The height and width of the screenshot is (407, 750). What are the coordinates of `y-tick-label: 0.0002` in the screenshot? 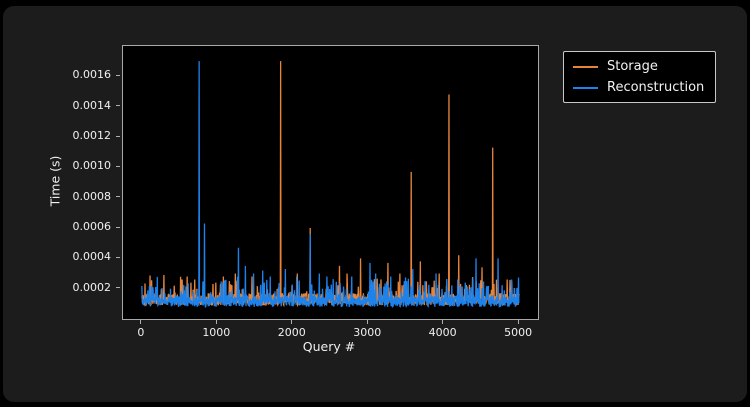 It's located at (92, 287).